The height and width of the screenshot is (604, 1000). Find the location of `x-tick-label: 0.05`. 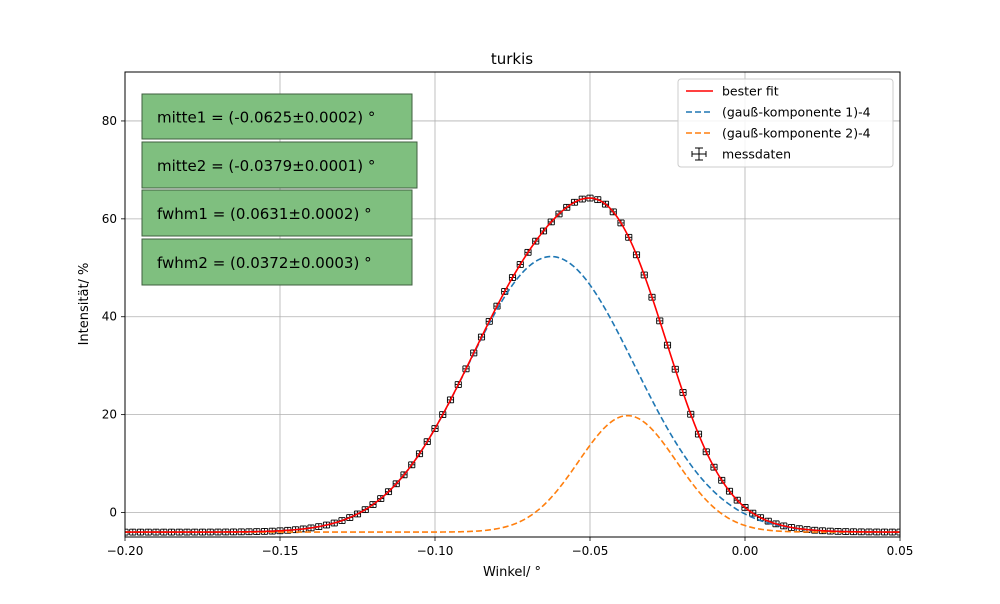

x-tick-label: 0.05 is located at coordinates (900, 551).